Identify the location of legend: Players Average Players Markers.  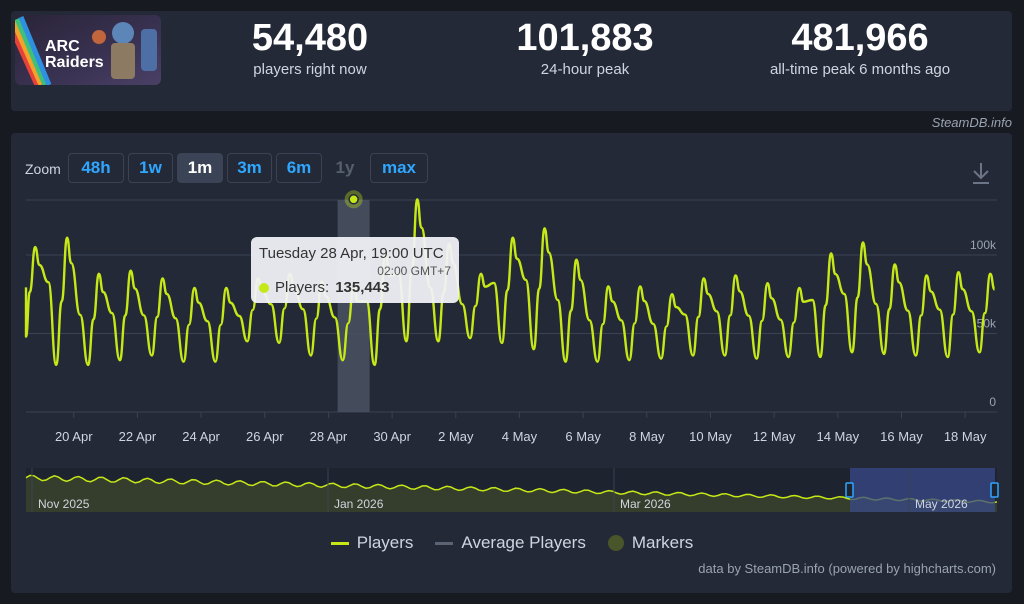
(512, 543).